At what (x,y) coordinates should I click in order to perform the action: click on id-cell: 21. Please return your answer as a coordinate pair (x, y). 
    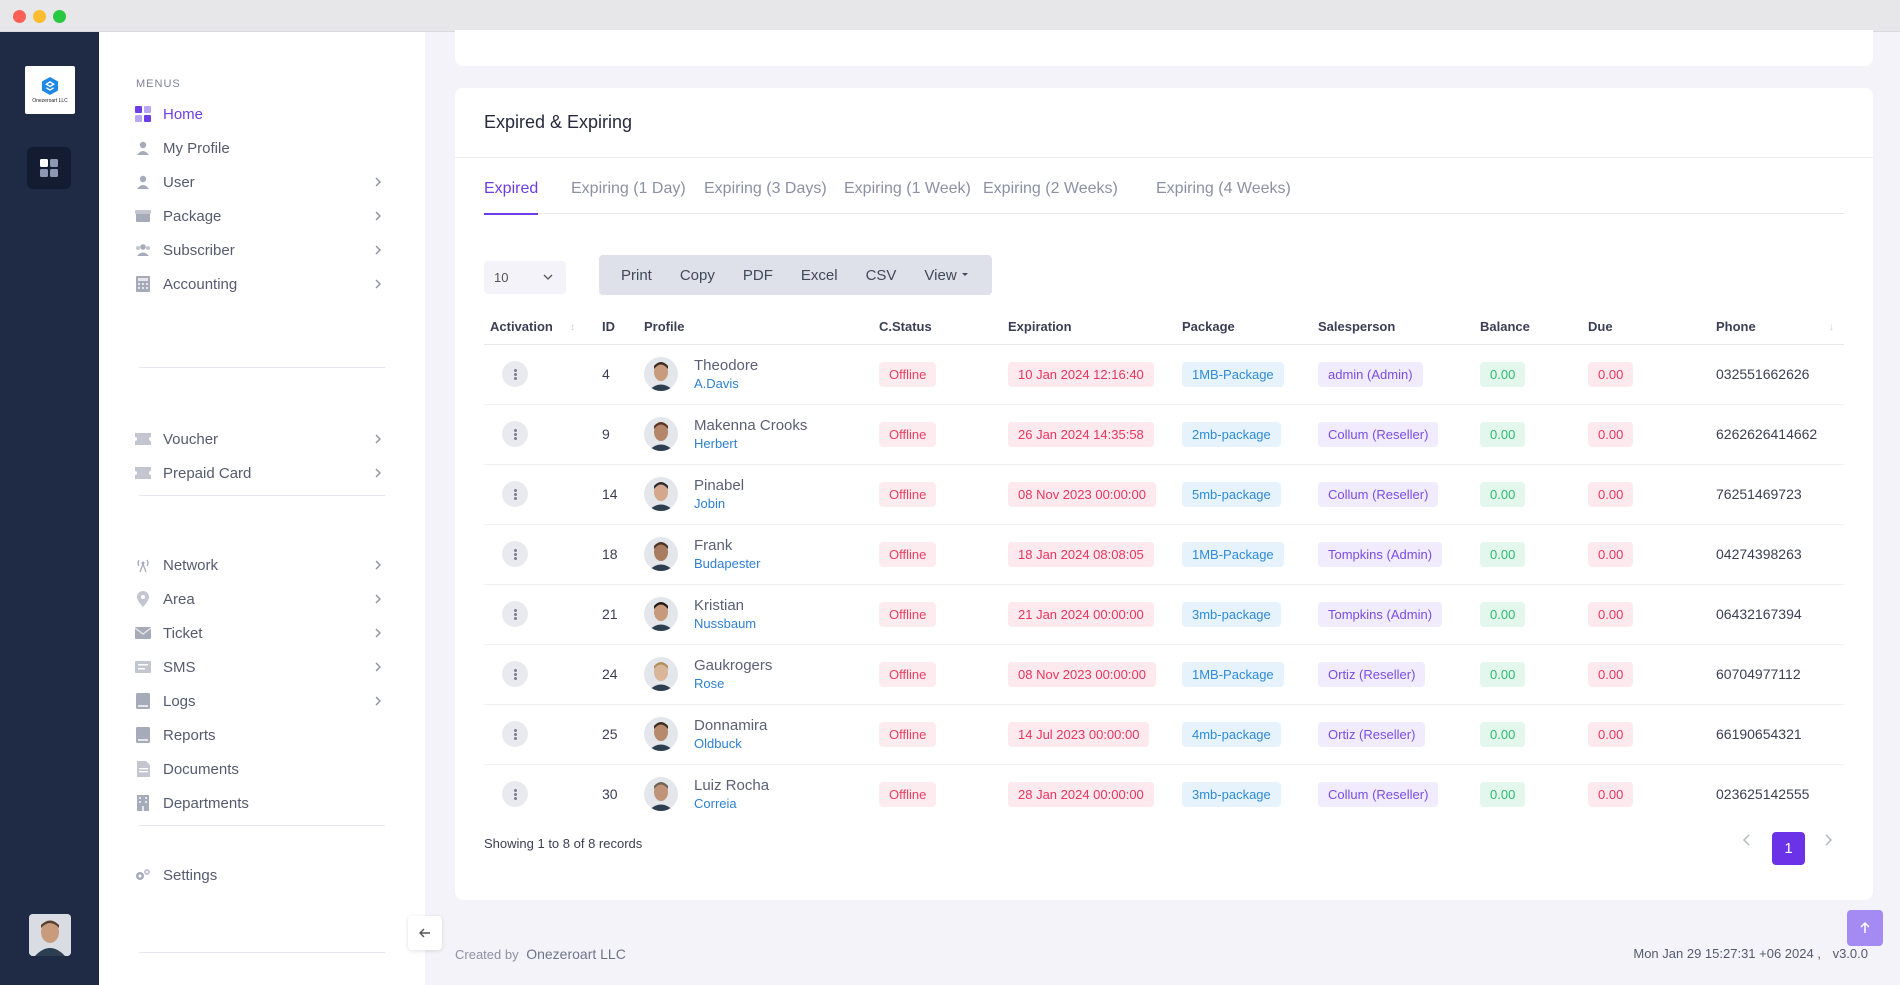
    Looking at the image, I should click on (617, 614).